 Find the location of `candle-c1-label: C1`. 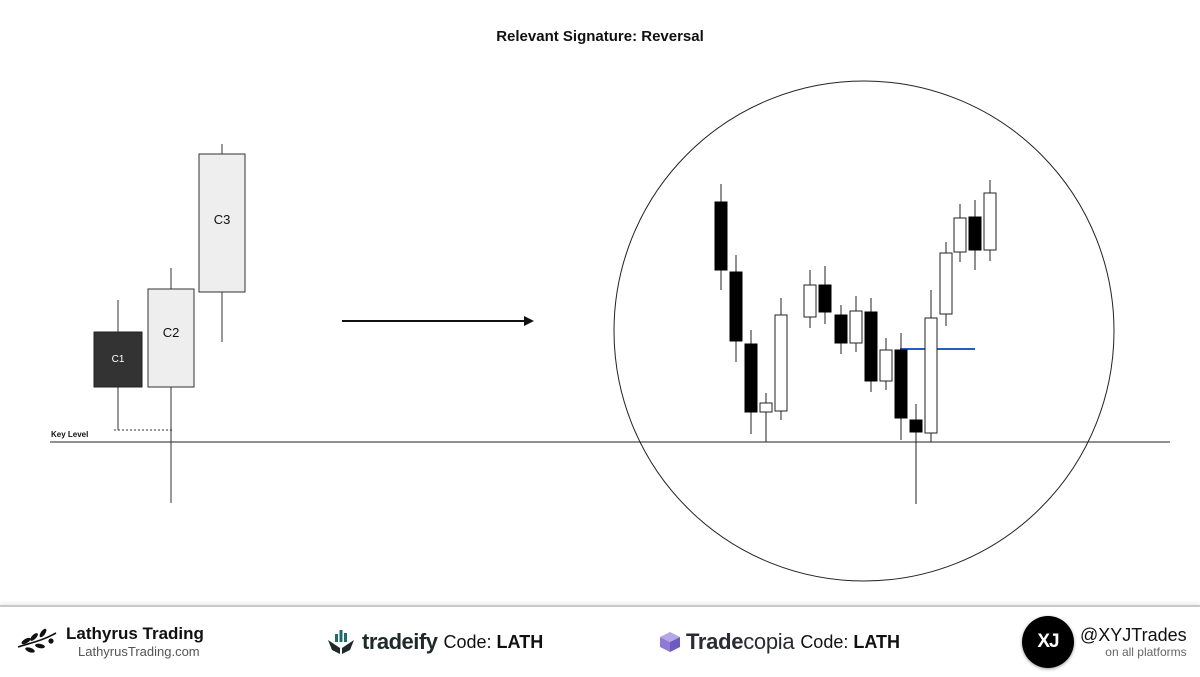

candle-c1-label: C1 is located at coordinates (118, 359).